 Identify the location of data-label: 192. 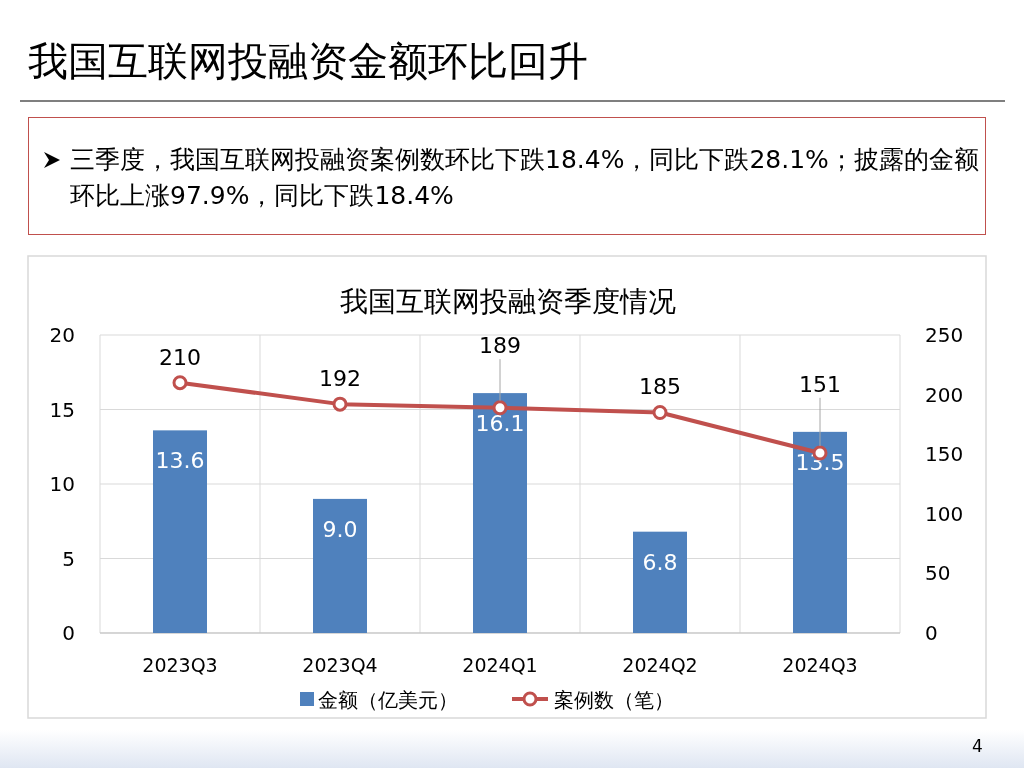
(340, 379).